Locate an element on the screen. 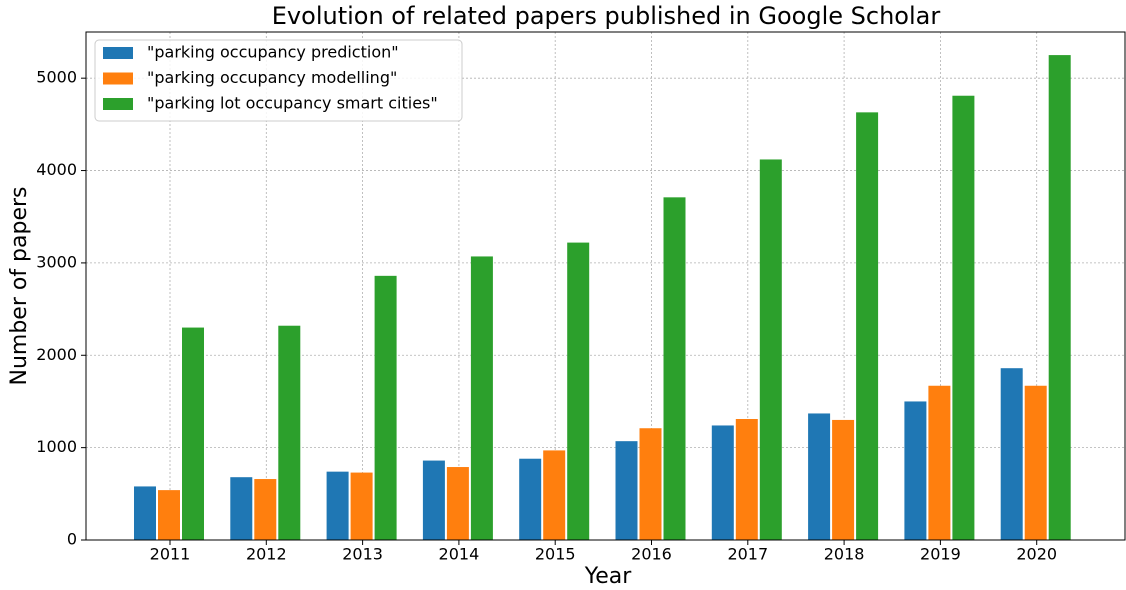 The width and height of the screenshot is (1126, 590). legend-box is located at coordinates (278, 80).